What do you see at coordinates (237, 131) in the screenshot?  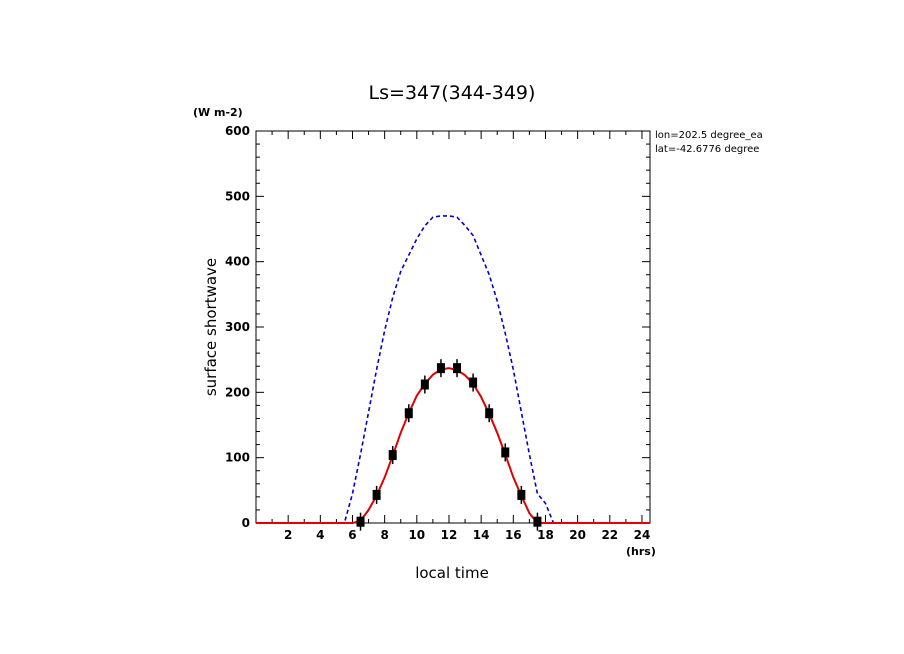 I see `y-tick-label: 600` at bounding box center [237, 131].